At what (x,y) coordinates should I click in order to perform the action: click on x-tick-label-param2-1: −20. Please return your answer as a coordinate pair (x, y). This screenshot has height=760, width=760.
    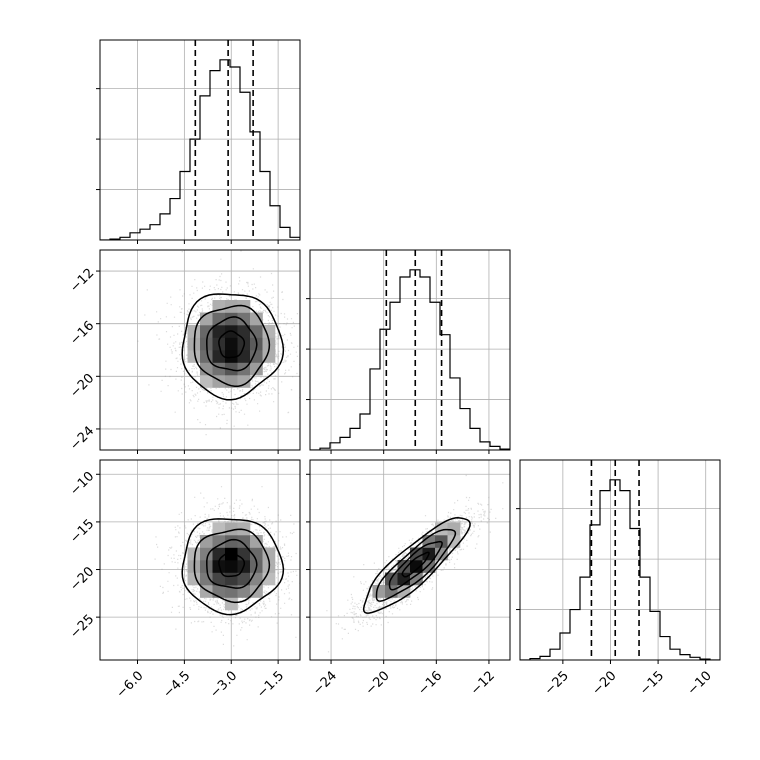
    Looking at the image, I should click on (605, 683).